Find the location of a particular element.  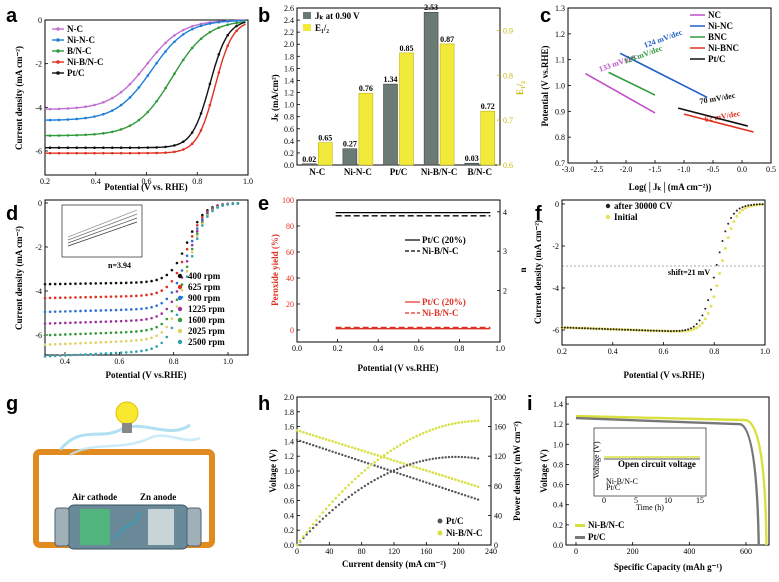

panel-f-ytick-label: -2 is located at coordinates (555, 246).